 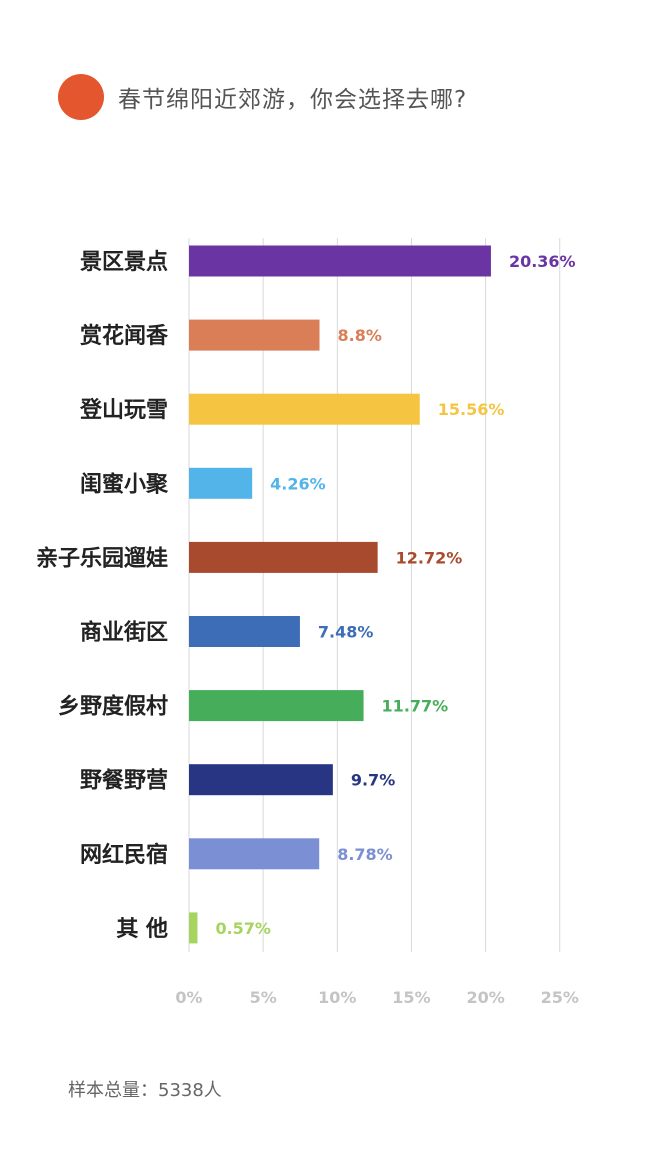 What do you see at coordinates (124, 262) in the screenshot?
I see `category-label: 景区景点` at bounding box center [124, 262].